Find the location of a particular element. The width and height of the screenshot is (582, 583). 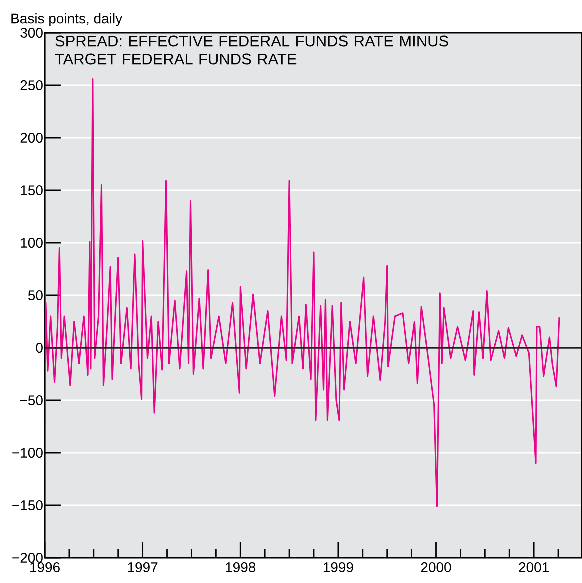

y-tick-label: −200 is located at coordinates (27, 558).